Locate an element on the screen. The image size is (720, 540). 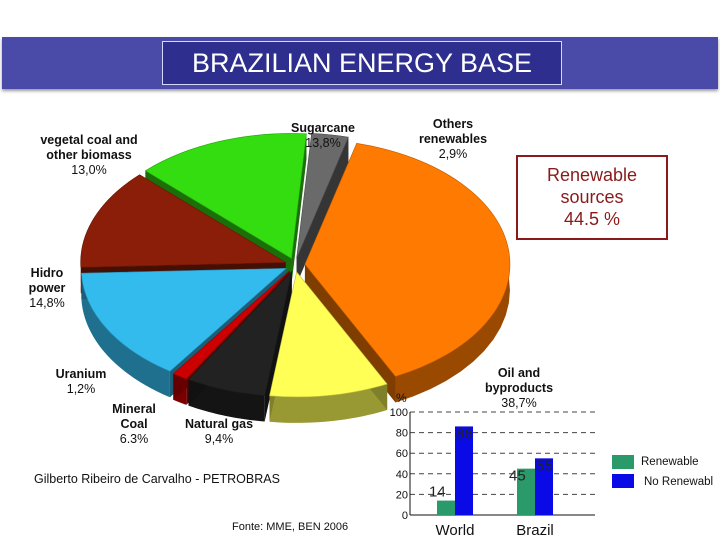
bar-brazil-non-renewable is located at coordinates (544, 486).